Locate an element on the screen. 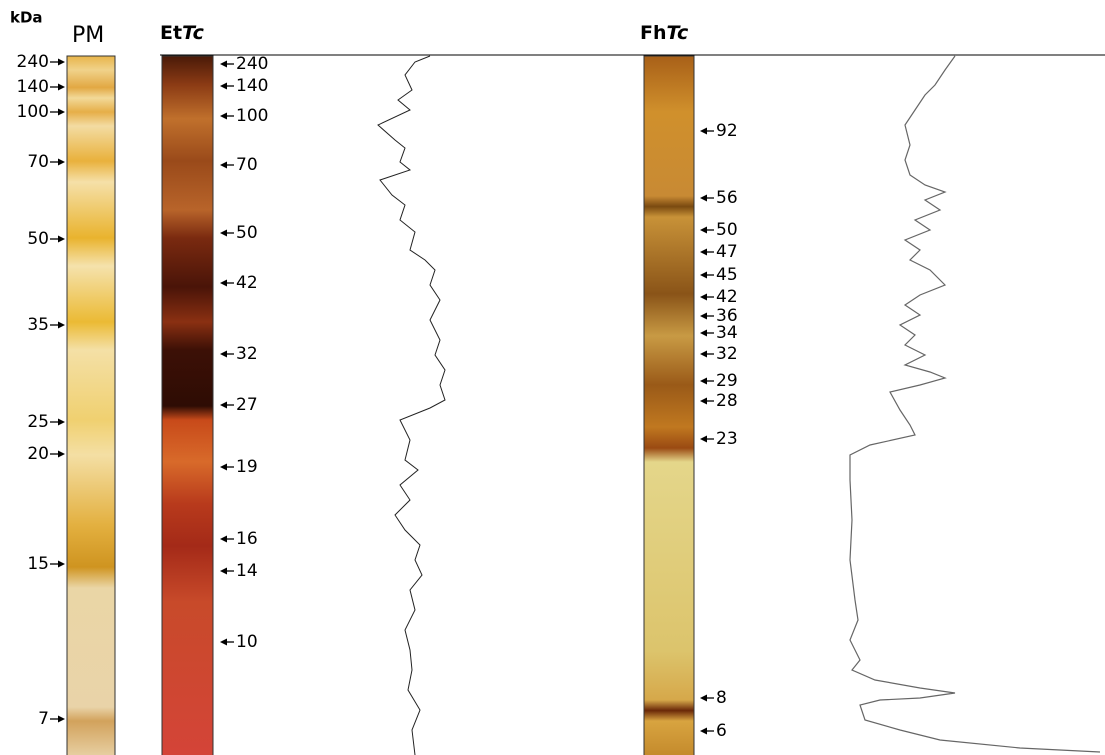  lane-label: EtTc is located at coordinates (182, 33).